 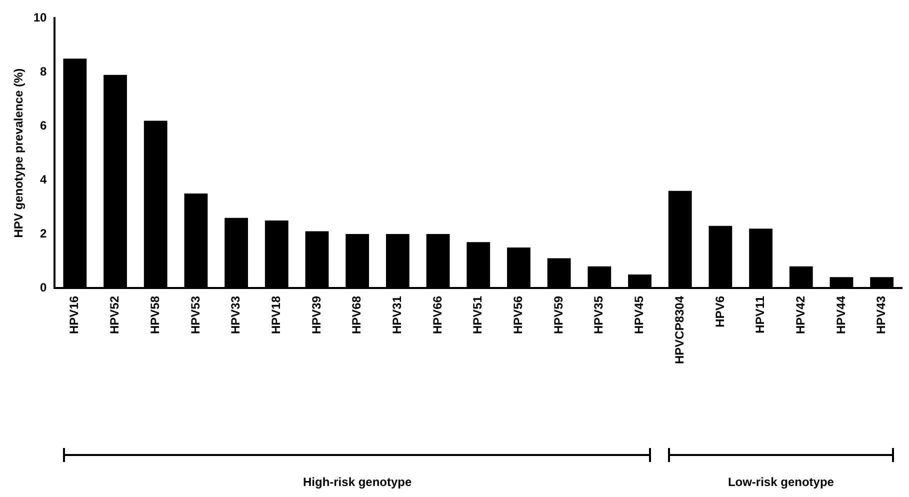 What do you see at coordinates (679, 330) in the screenshot?
I see `x-tick-label: HPVCP8304` at bounding box center [679, 330].